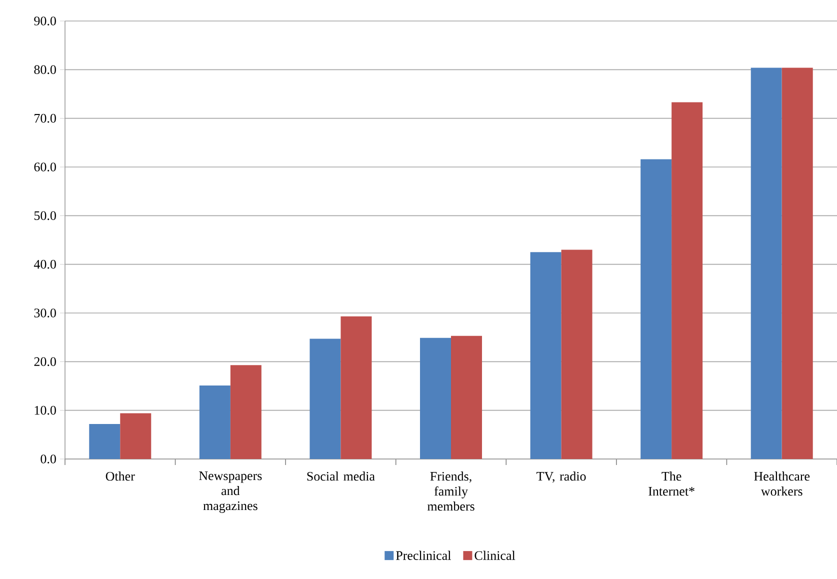 The width and height of the screenshot is (837, 579). Describe the element at coordinates (48, 459) in the screenshot. I see `y-tick-label: 0.0` at that location.